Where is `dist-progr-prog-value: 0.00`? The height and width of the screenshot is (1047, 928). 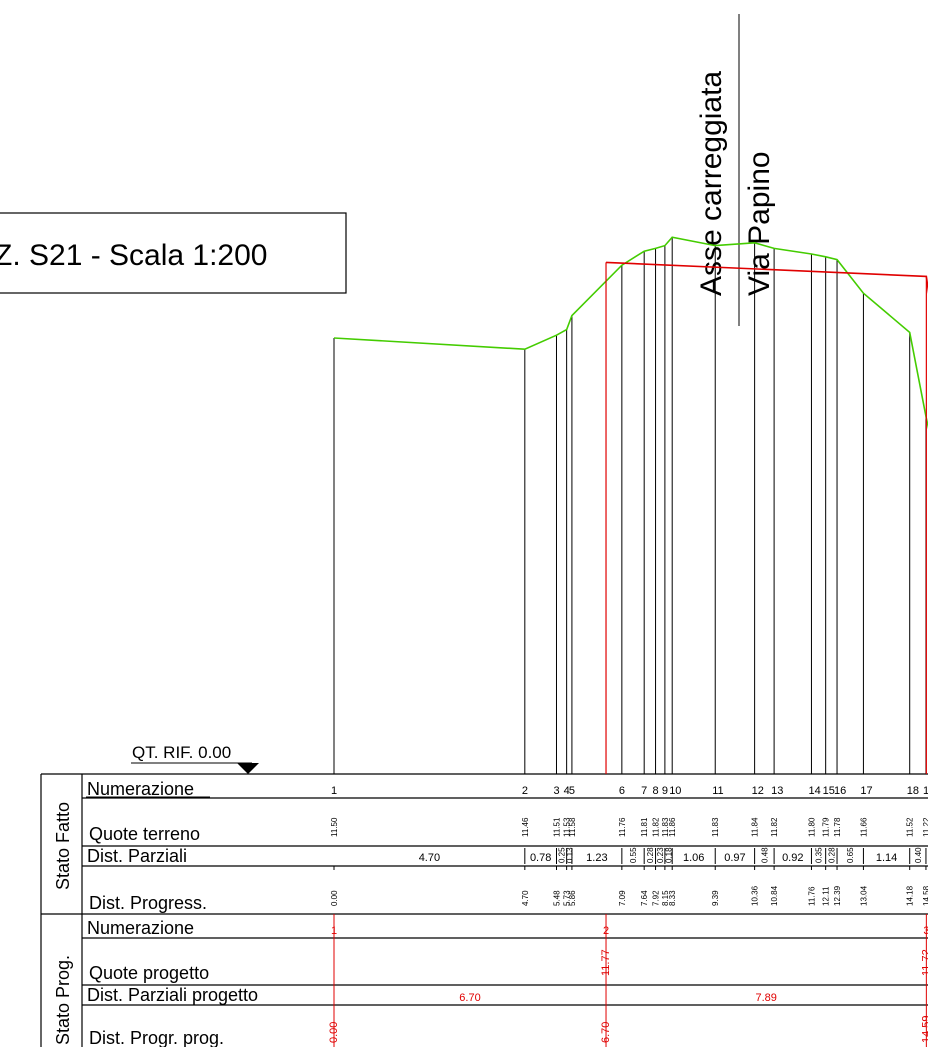
dist-progr-prog-value: 0.00 is located at coordinates (334, 1032).